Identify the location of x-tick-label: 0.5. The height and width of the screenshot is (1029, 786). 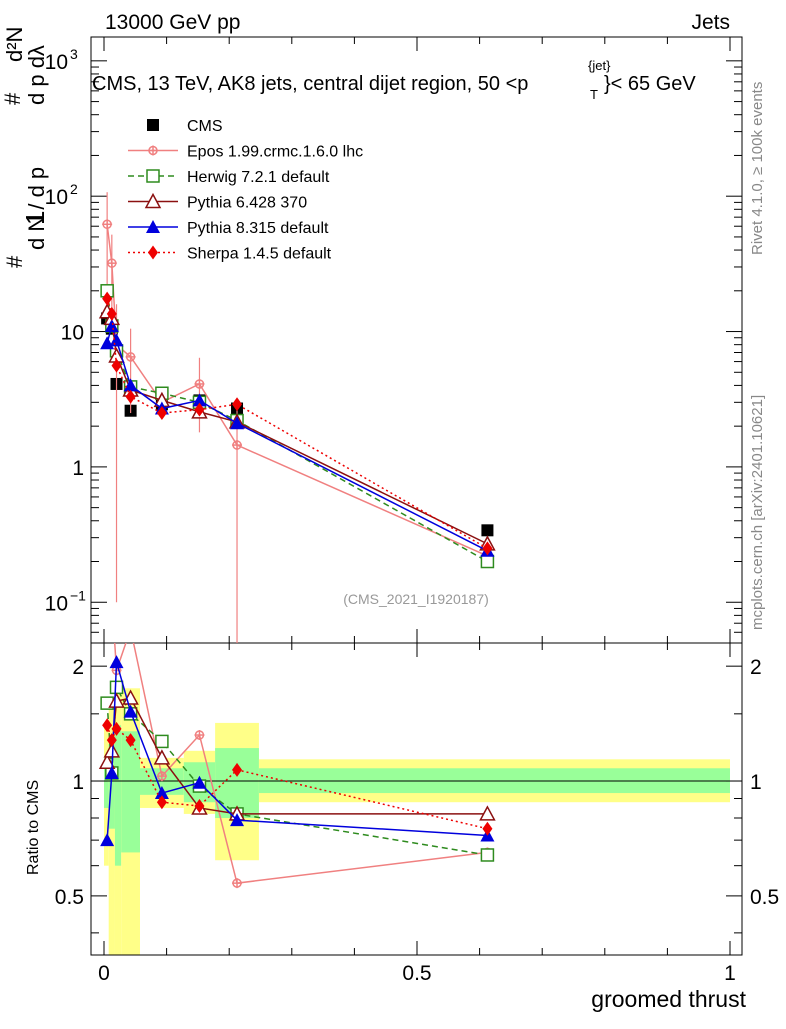
(416, 973).